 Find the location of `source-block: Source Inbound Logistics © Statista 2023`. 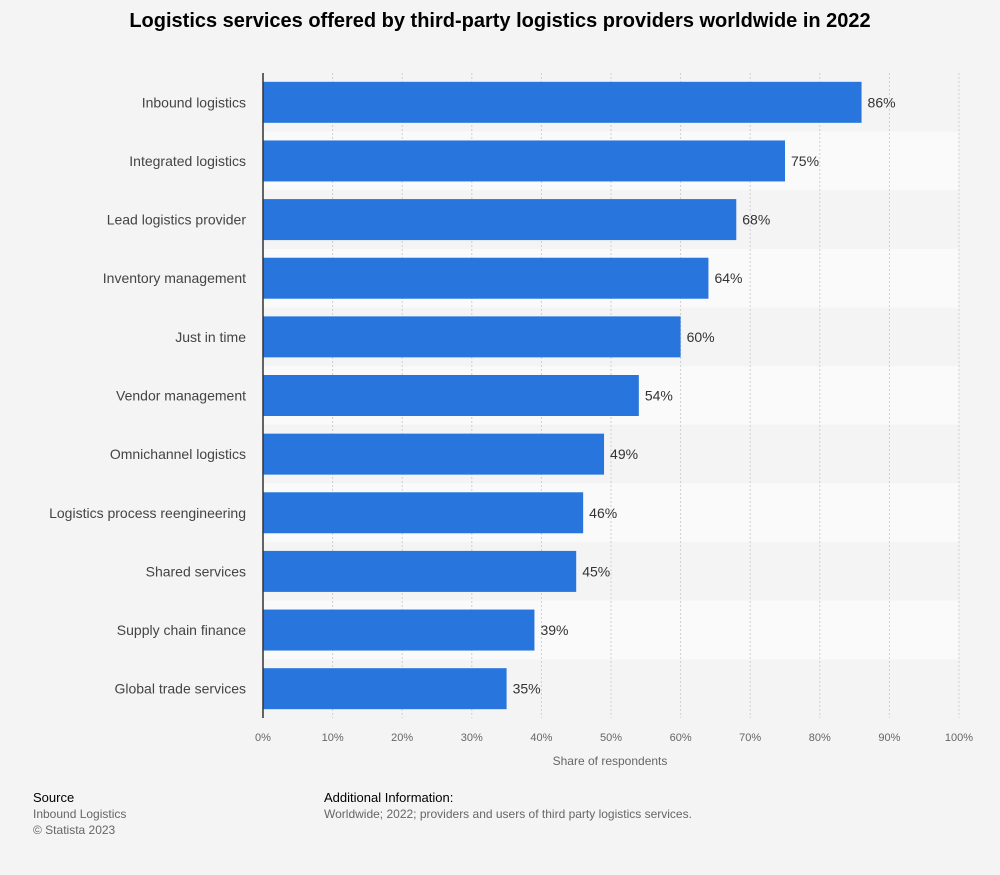

source-block: Source Inbound Logistics © Statista 2023 is located at coordinates (79, 814).